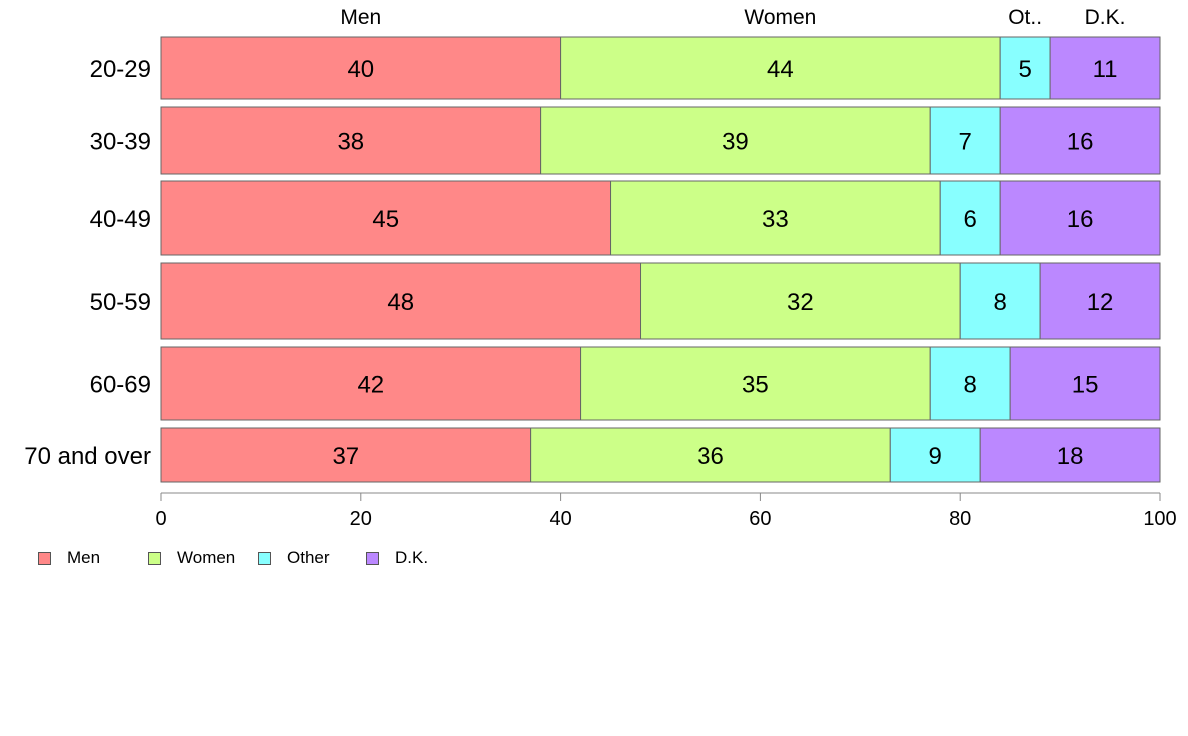  I want to click on bar-women-70-and-over, so click(710, 455).